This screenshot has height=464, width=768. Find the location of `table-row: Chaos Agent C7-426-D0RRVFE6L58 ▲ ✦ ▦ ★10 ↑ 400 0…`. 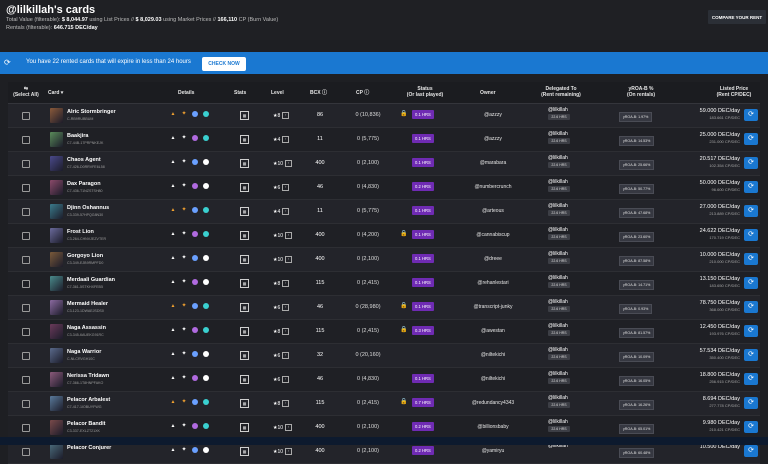

table-row: Chaos Agent C7-426-D0RRVFE6L58 ▲ ✦ ▦ ★10 ↑ 400 0… is located at coordinates (384, 164).